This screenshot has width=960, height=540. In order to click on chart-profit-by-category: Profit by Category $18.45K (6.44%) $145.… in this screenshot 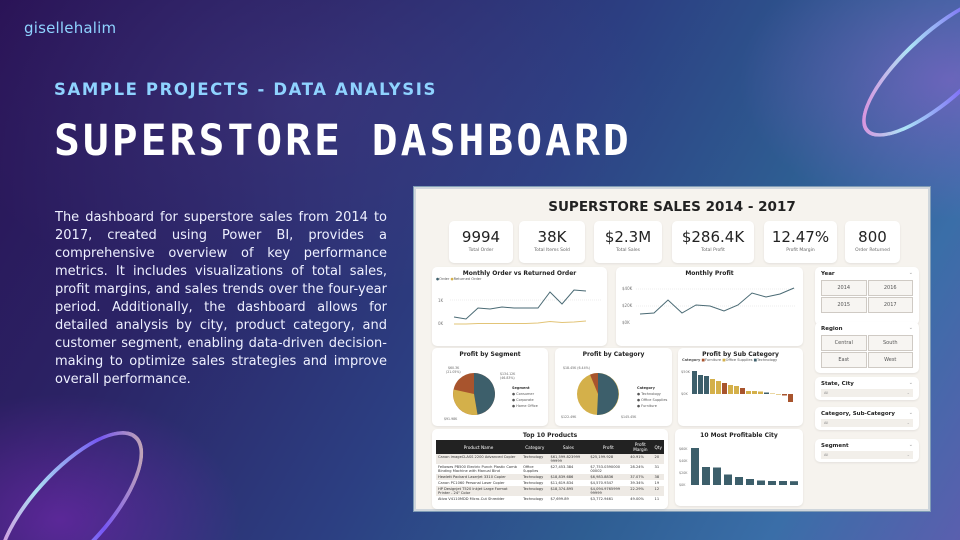, I will do `click(613, 387)`.